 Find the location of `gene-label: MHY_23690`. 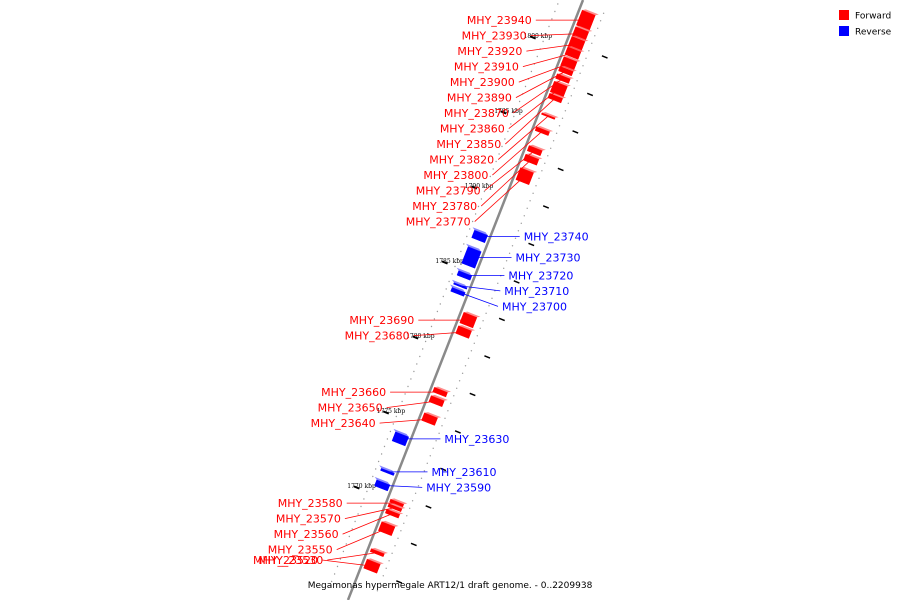

gene-label: MHY_23690 is located at coordinates (381, 320).